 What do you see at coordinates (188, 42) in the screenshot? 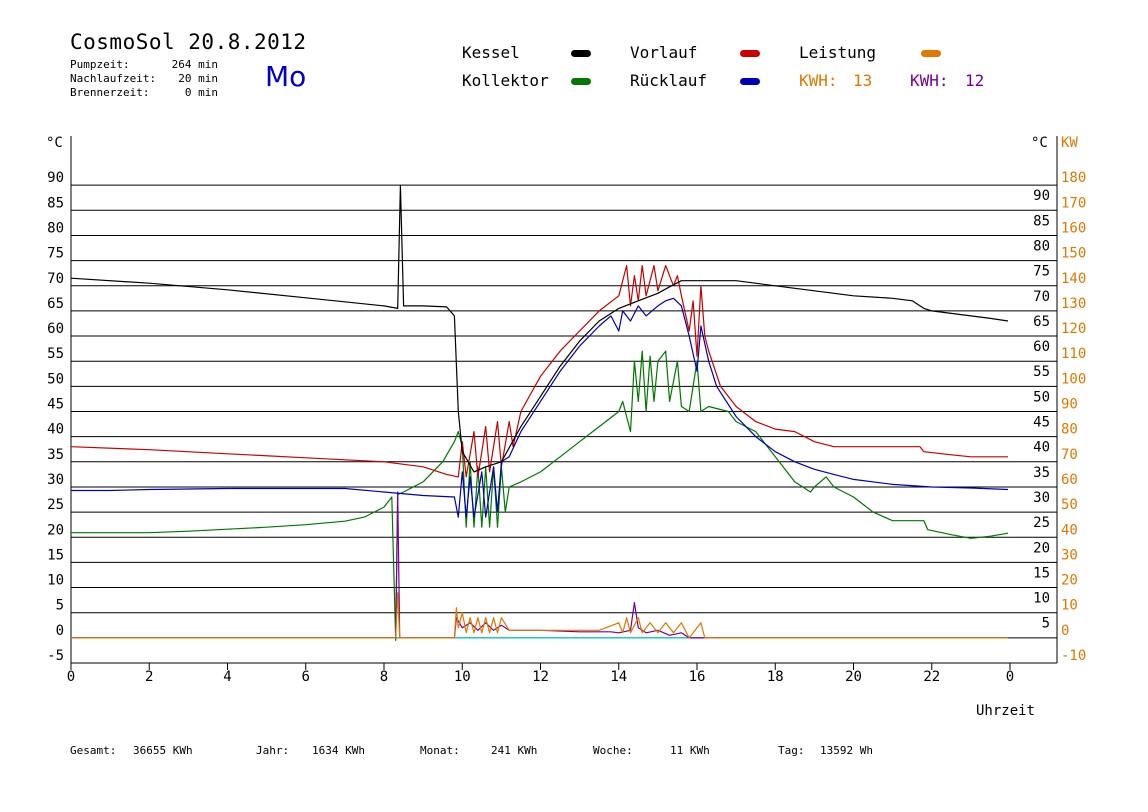
I see `chart-title: CosmoSol 20.8.2012` at bounding box center [188, 42].